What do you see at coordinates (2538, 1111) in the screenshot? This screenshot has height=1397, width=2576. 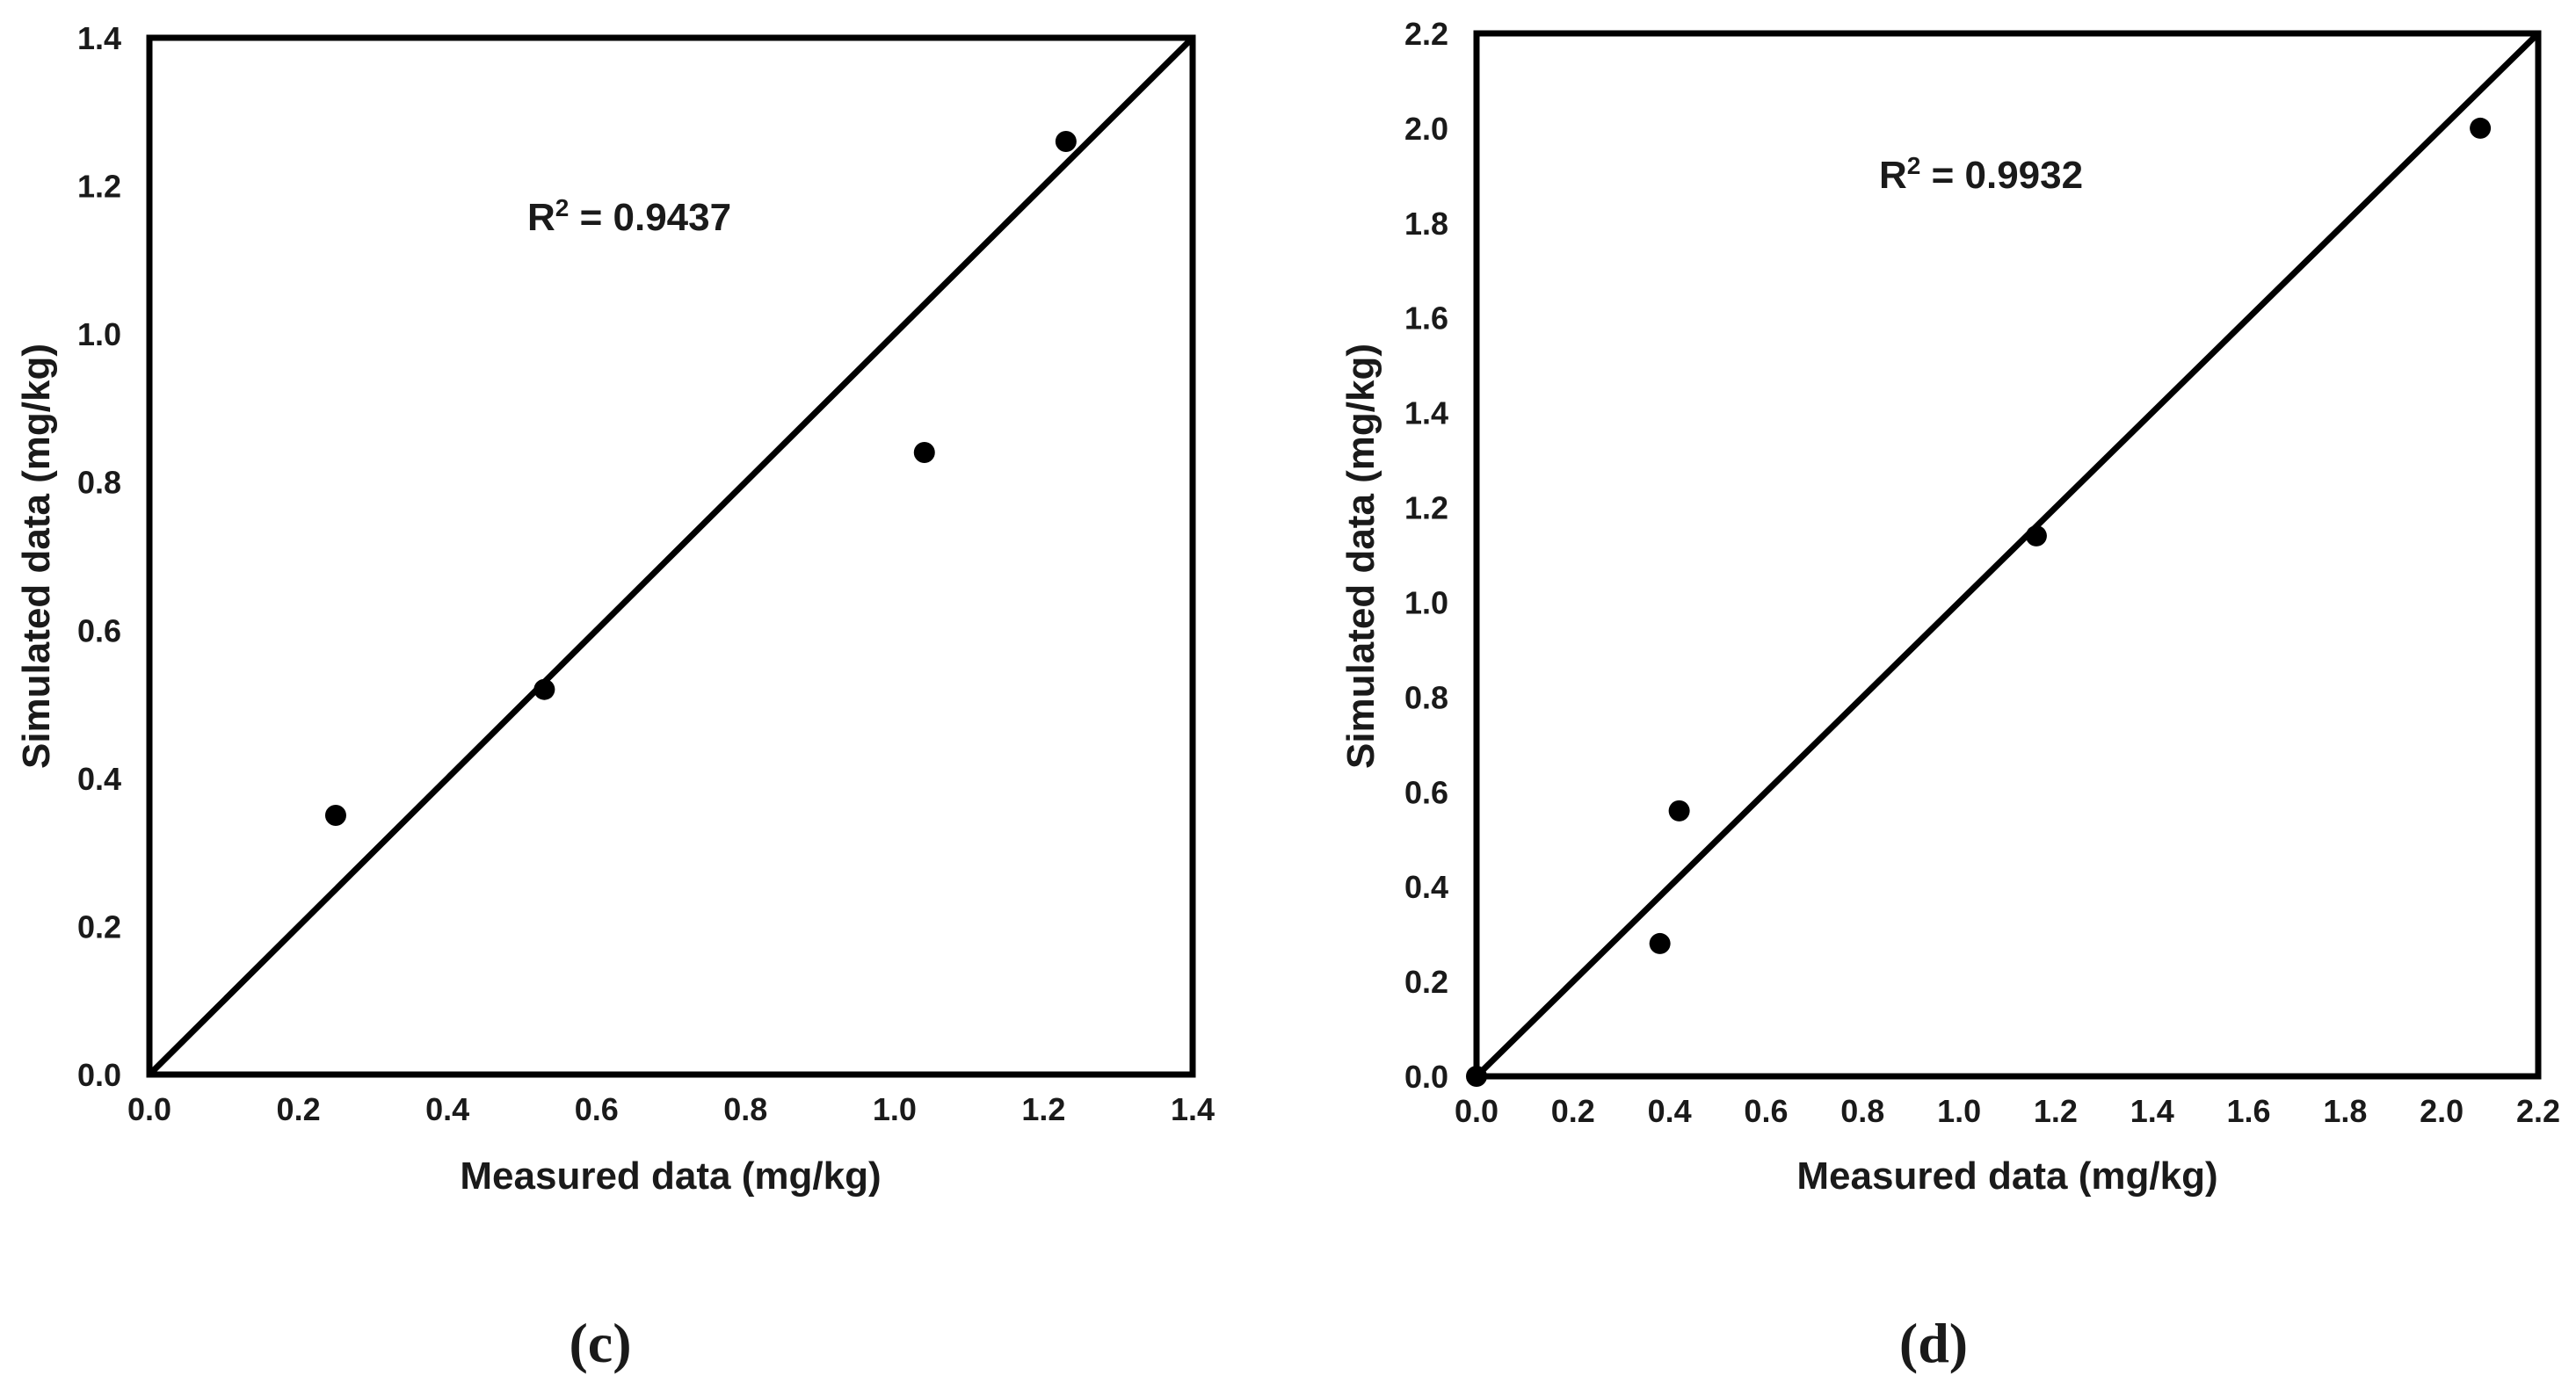 I see `x-tick-label: 2.2` at bounding box center [2538, 1111].